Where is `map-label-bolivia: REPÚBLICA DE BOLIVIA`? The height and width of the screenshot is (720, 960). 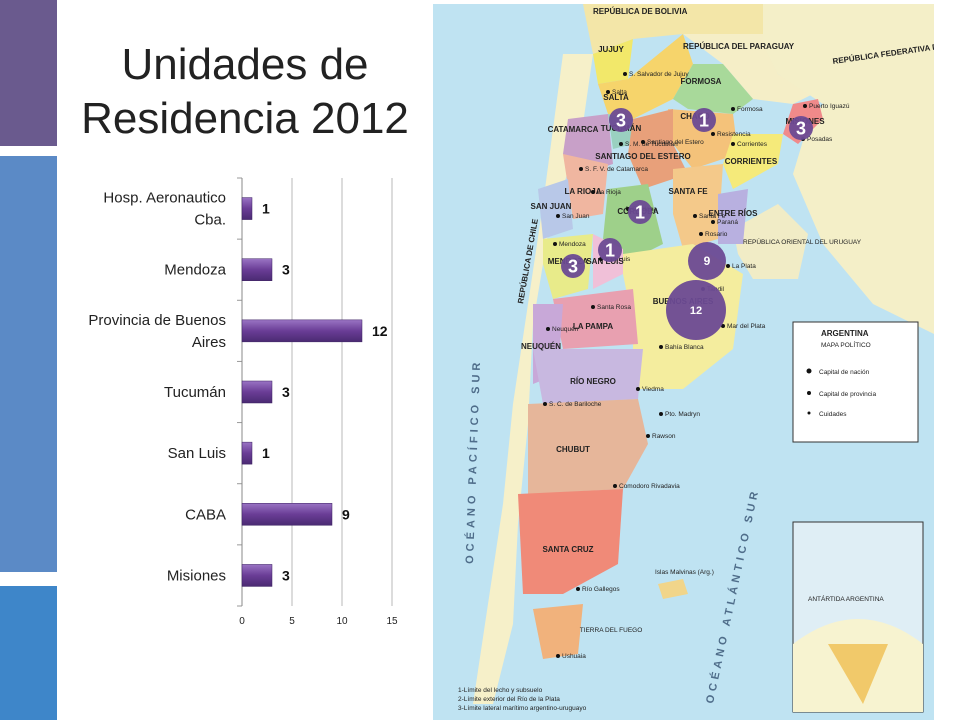 map-label-bolivia: REPÚBLICA DE BOLIVIA is located at coordinates (640, 11).